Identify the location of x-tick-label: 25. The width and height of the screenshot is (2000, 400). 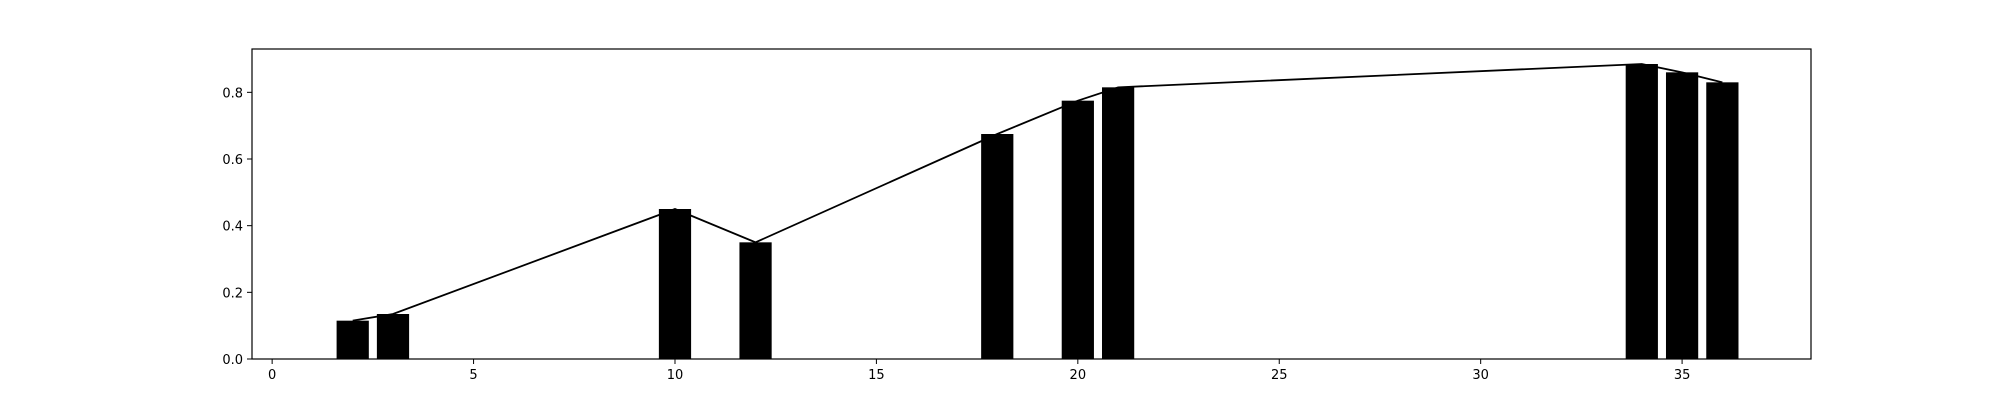
(1279, 375).